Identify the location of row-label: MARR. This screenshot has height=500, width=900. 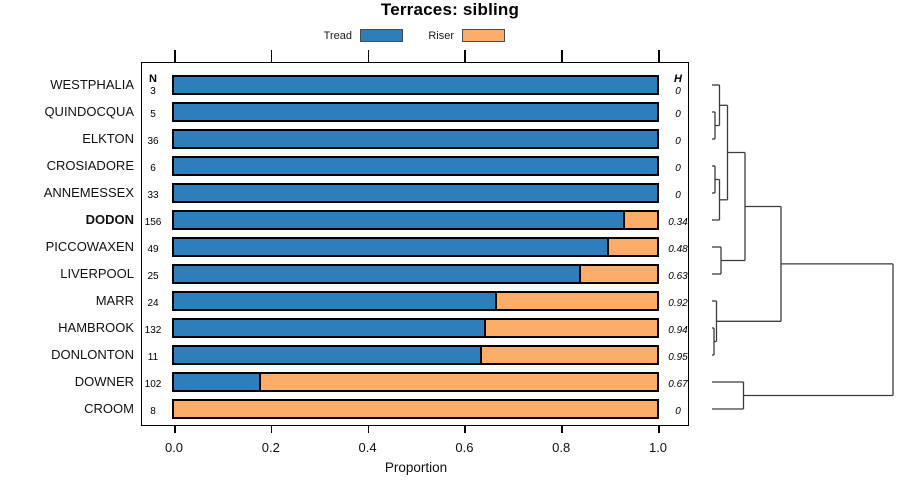
(114, 300).